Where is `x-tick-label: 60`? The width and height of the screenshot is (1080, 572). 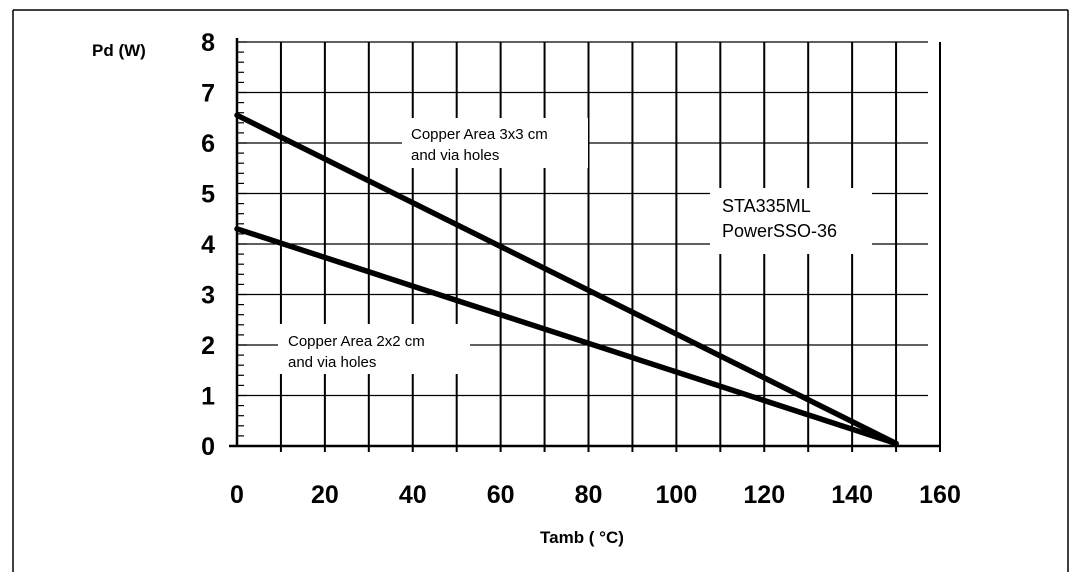 x-tick-label: 60 is located at coordinates (501, 495).